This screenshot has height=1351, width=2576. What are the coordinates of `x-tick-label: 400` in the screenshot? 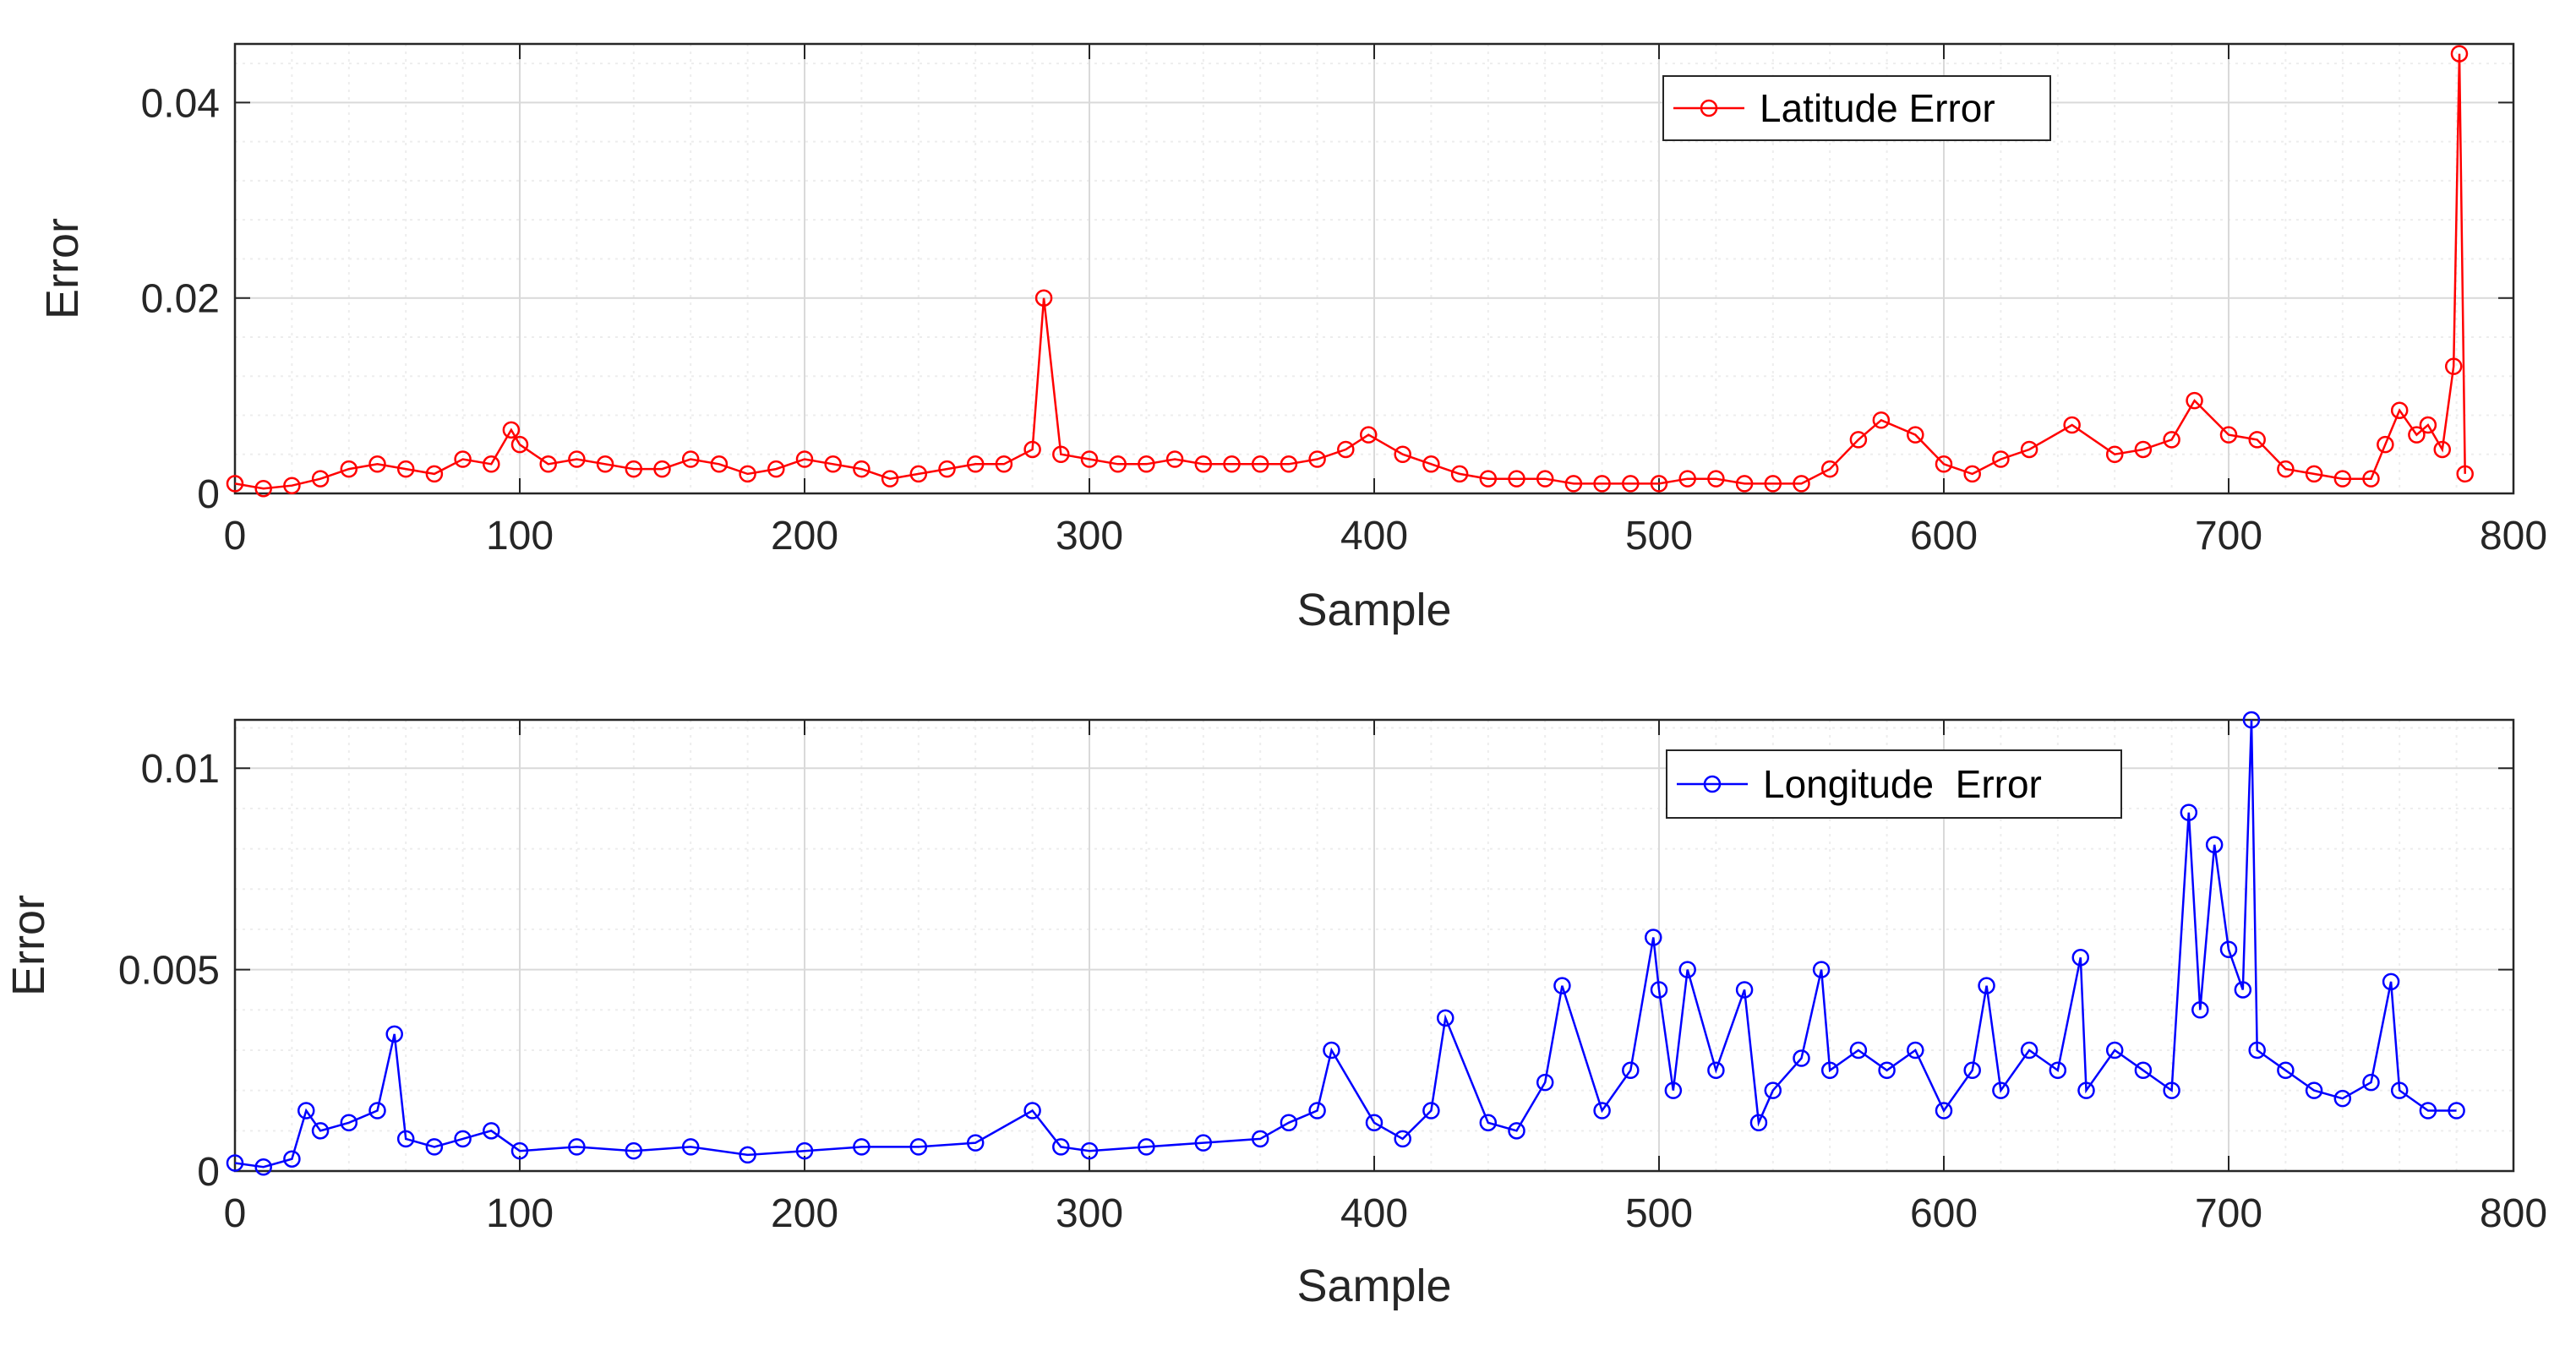 It's located at (1374, 536).